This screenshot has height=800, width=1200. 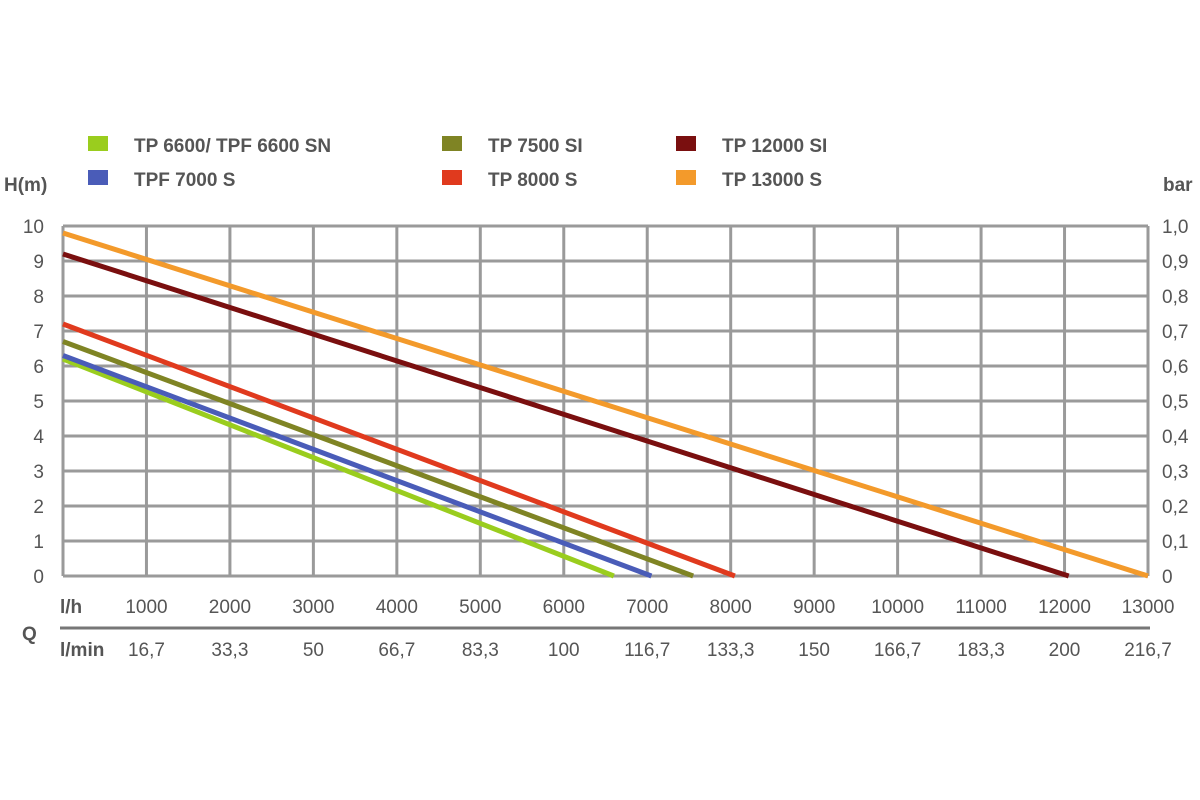 I want to click on x2-tick-label: 116,7, so click(x=647, y=650).